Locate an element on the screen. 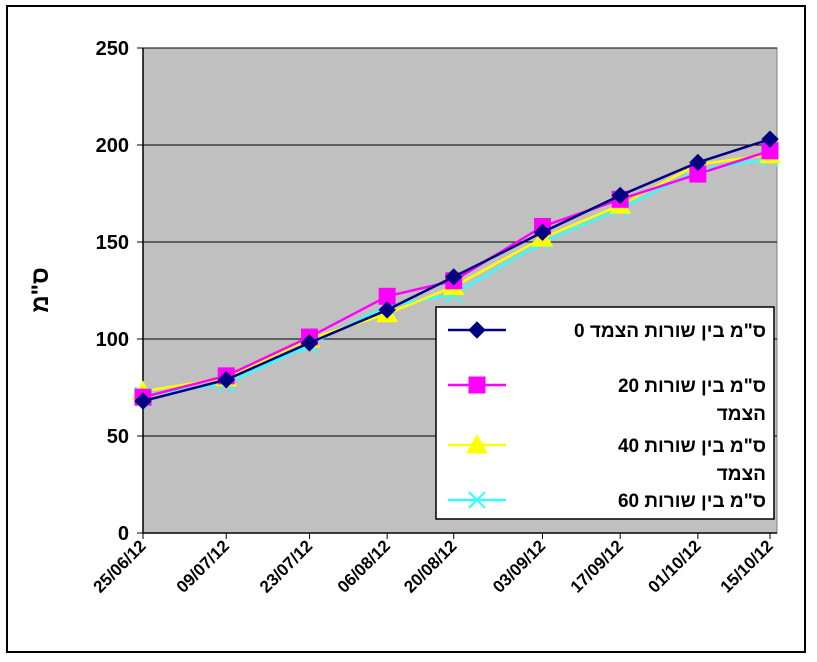 The height and width of the screenshot is (662, 817). legend-entry: ס"מ בין שורות 40 הצמד is located at coordinates (607, 459).